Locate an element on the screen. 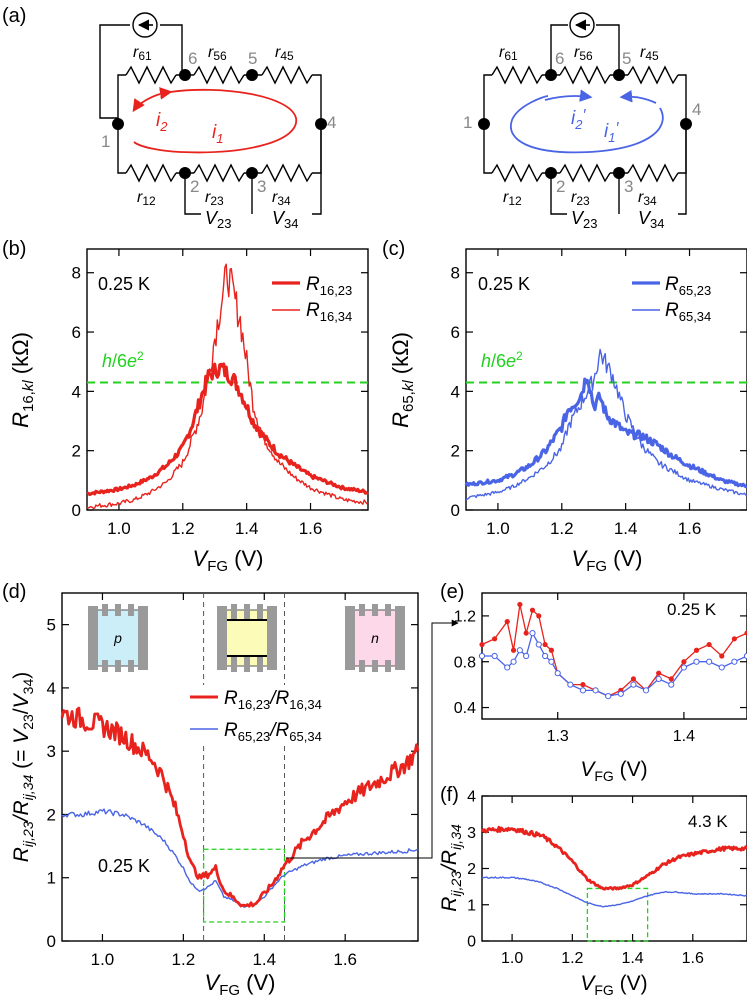 The height and width of the screenshot is (997, 747). hline-label: h/6e2 is located at coordinates (502, 360).